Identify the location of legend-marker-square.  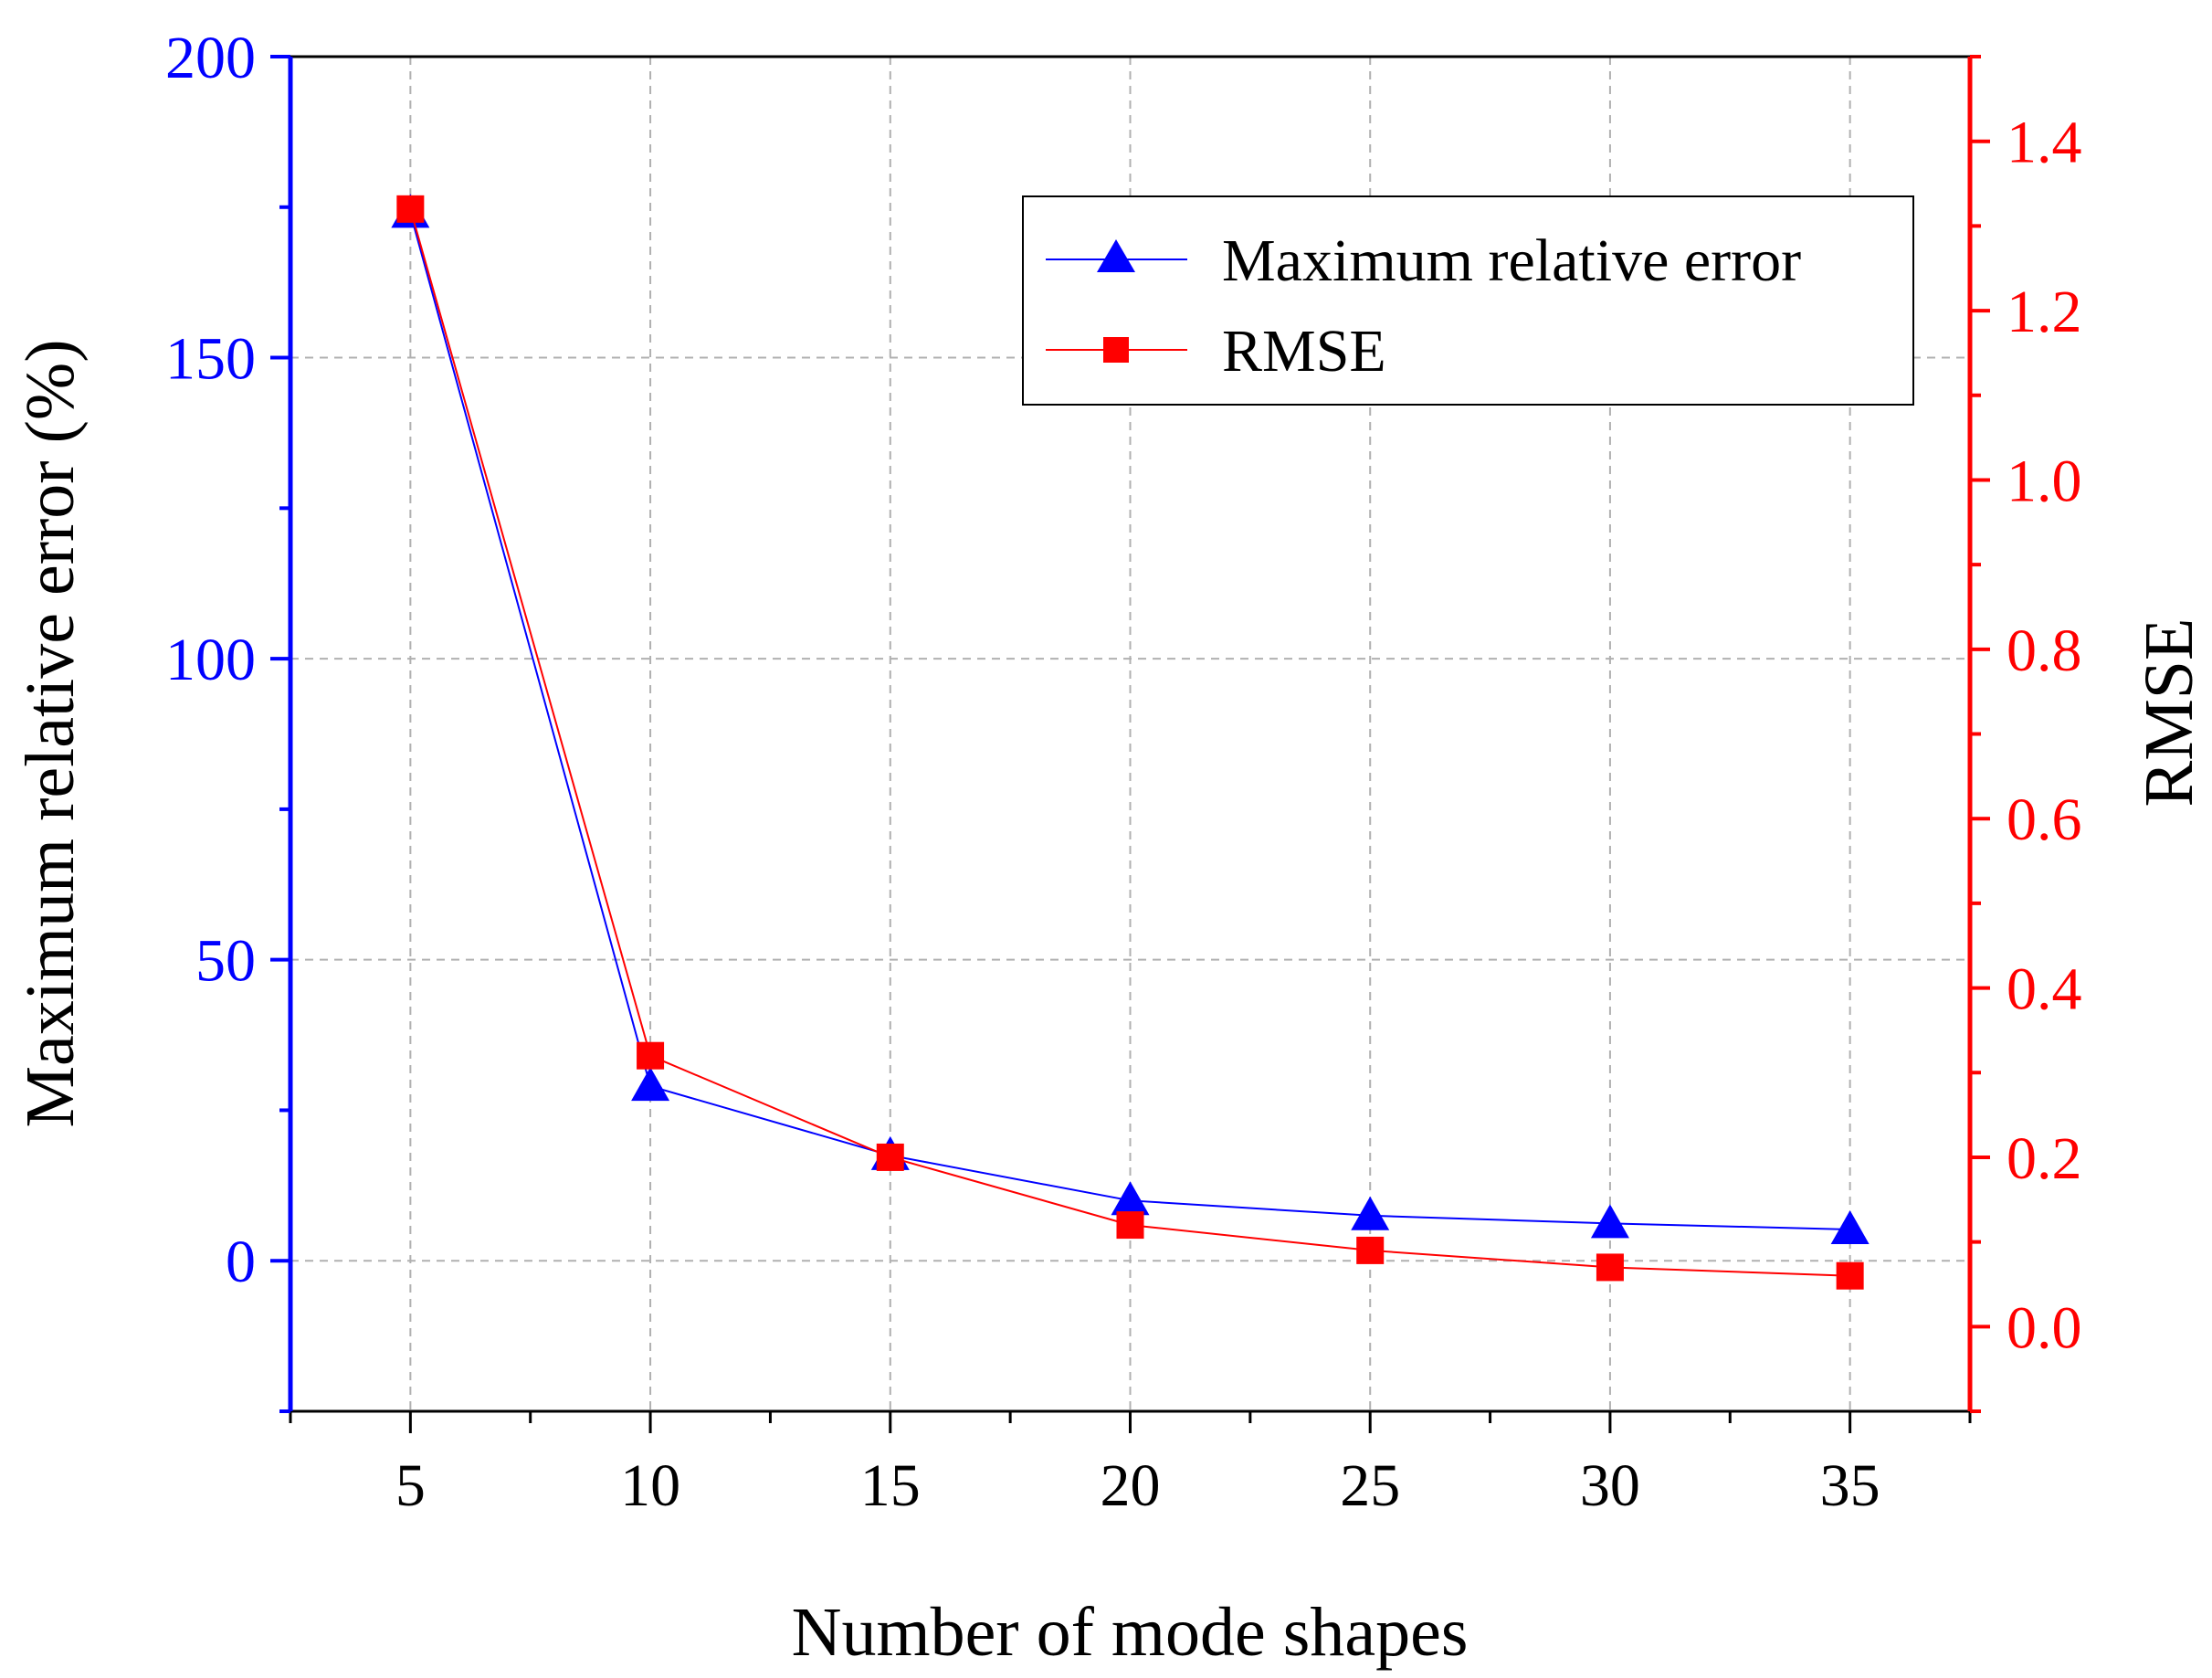
(1116, 350).